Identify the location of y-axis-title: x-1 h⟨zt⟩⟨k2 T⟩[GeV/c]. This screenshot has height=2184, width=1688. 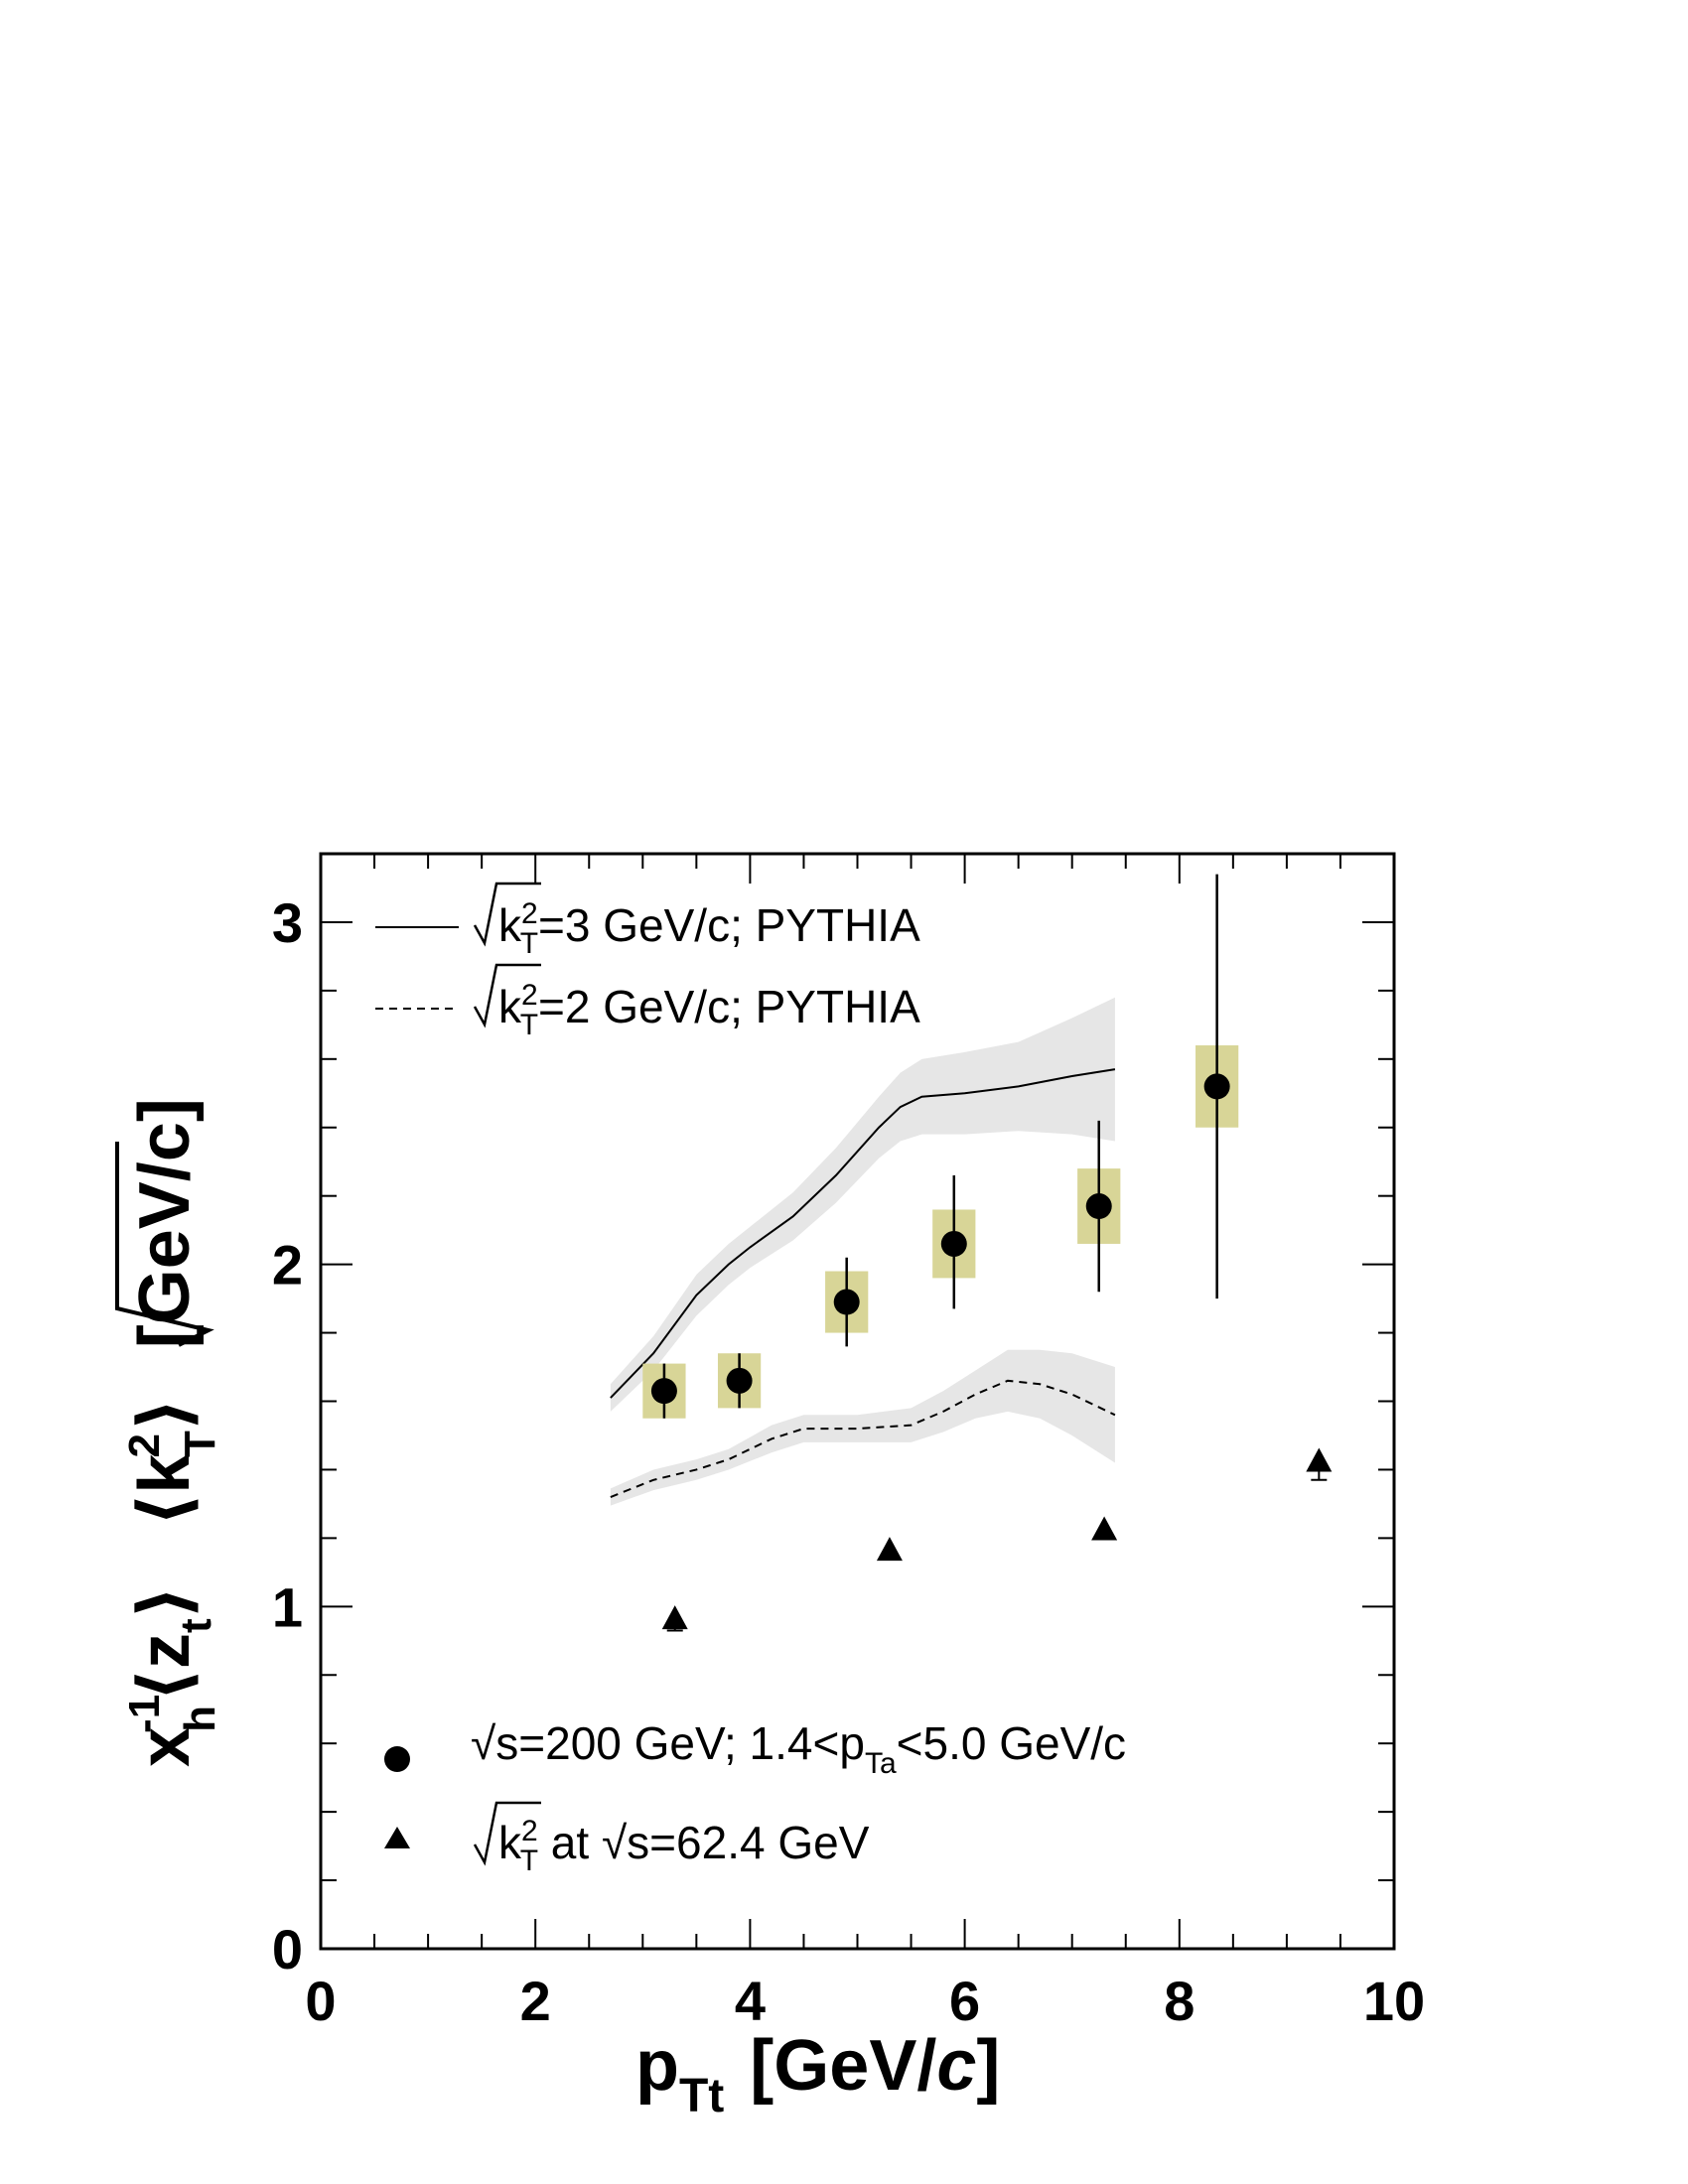
(169, 1432).